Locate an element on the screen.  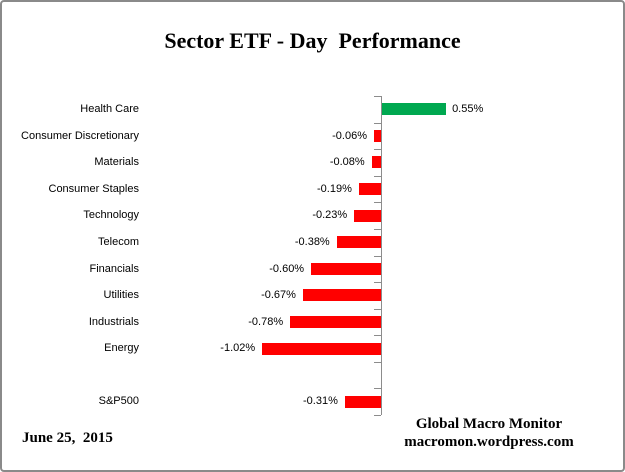
category-label: Consumer Staples is located at coordinates (94, 188).